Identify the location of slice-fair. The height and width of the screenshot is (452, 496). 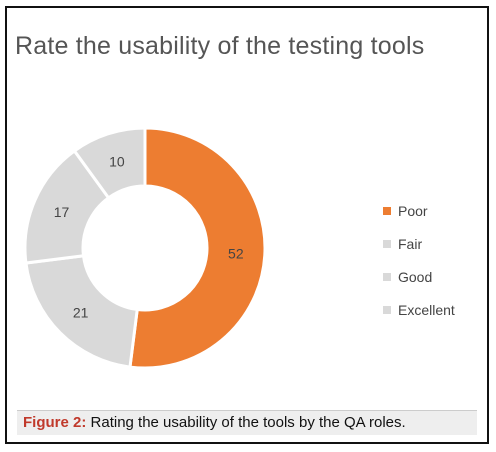
(81, 311).